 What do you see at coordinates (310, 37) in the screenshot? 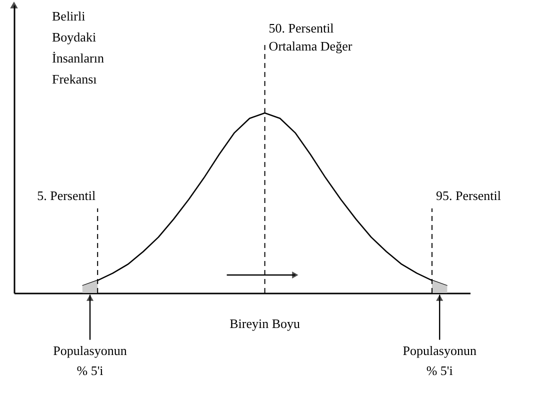
I see `text: 50. Persentil Ortalama Değer` at bounding box center [310, 37].